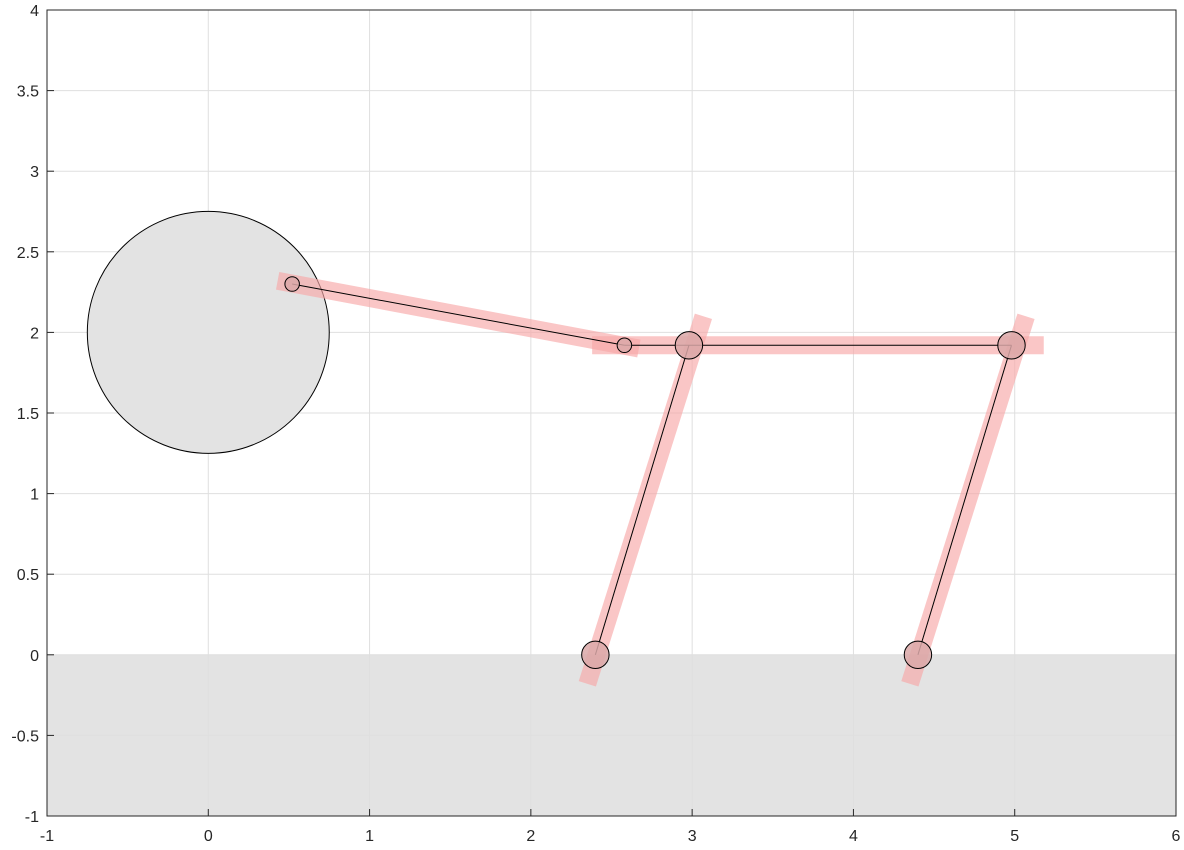 This screenshot has height=850, width=1184. What do you see at coordinates (34, 172) in the screenshot?
I see `y-tick-label: 3` at bounding box center [34, 172].